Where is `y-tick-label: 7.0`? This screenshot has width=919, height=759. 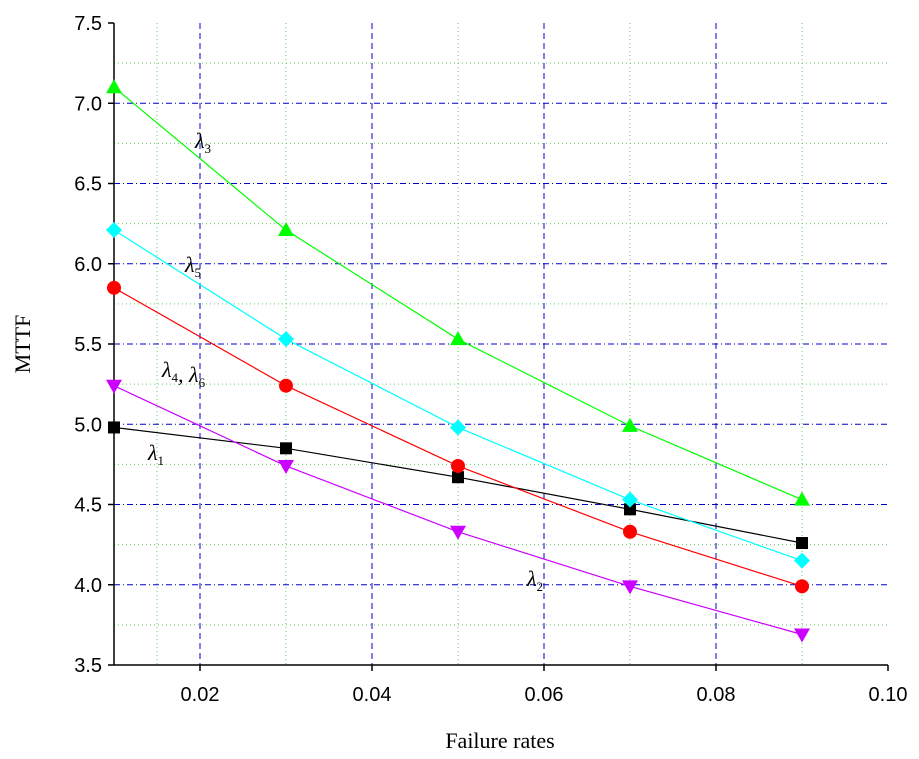
y-tick-label: 7.0 is located at coordinates (88, 104).